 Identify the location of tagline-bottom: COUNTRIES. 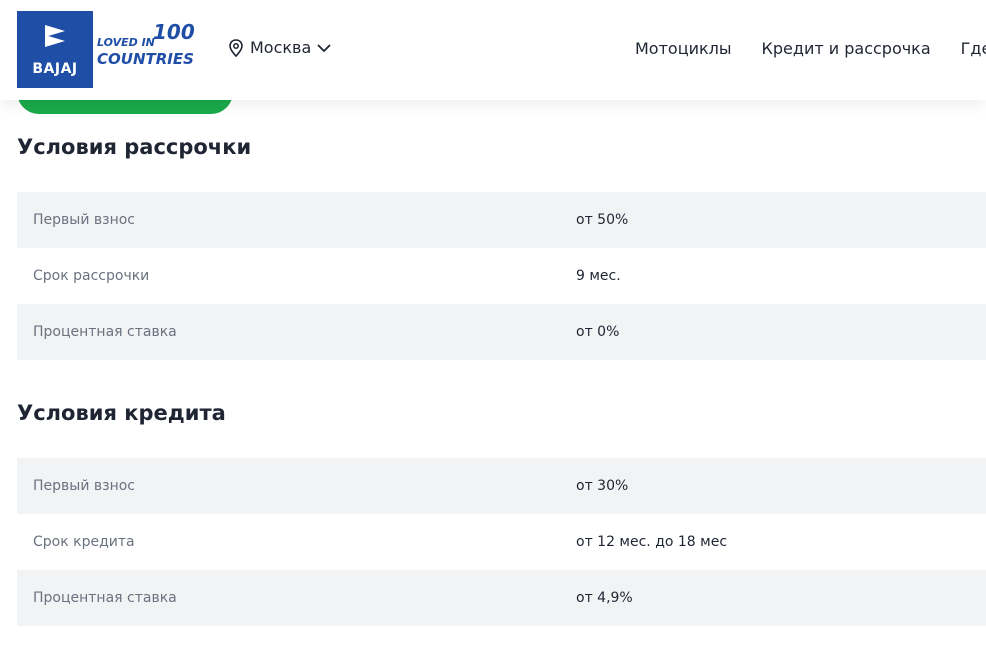
(145, 59).